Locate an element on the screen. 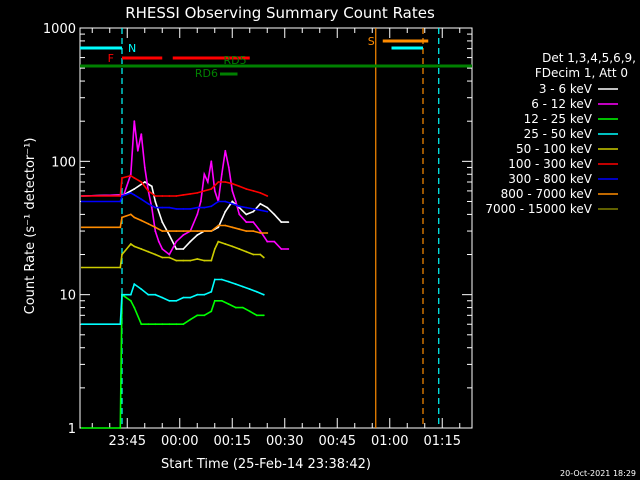  legend-label: 3 - 6 keV is located at coordinates (566, 89).